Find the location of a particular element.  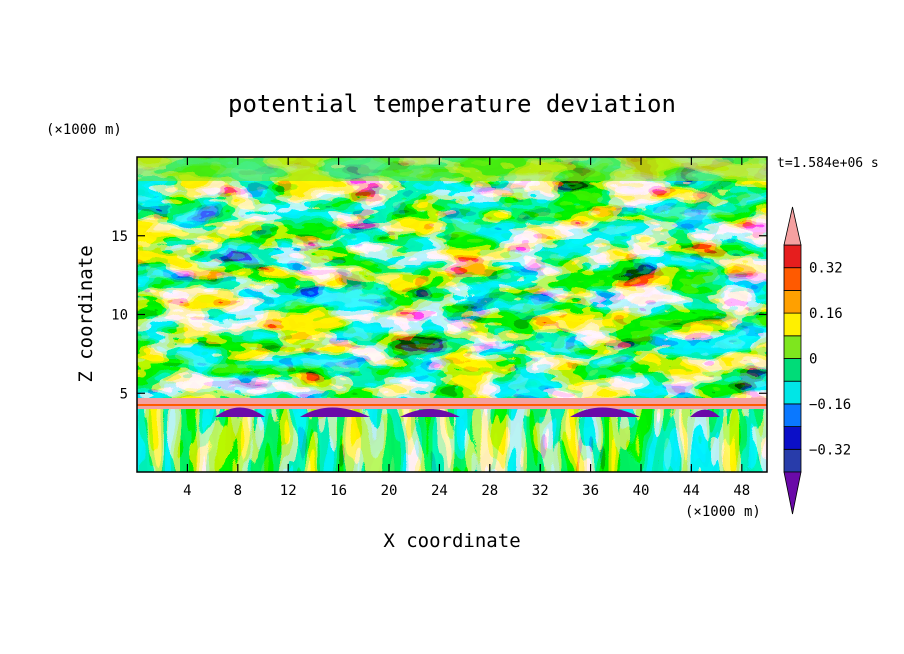

x-tick-label: 48 is located at coordinates (741, 491).